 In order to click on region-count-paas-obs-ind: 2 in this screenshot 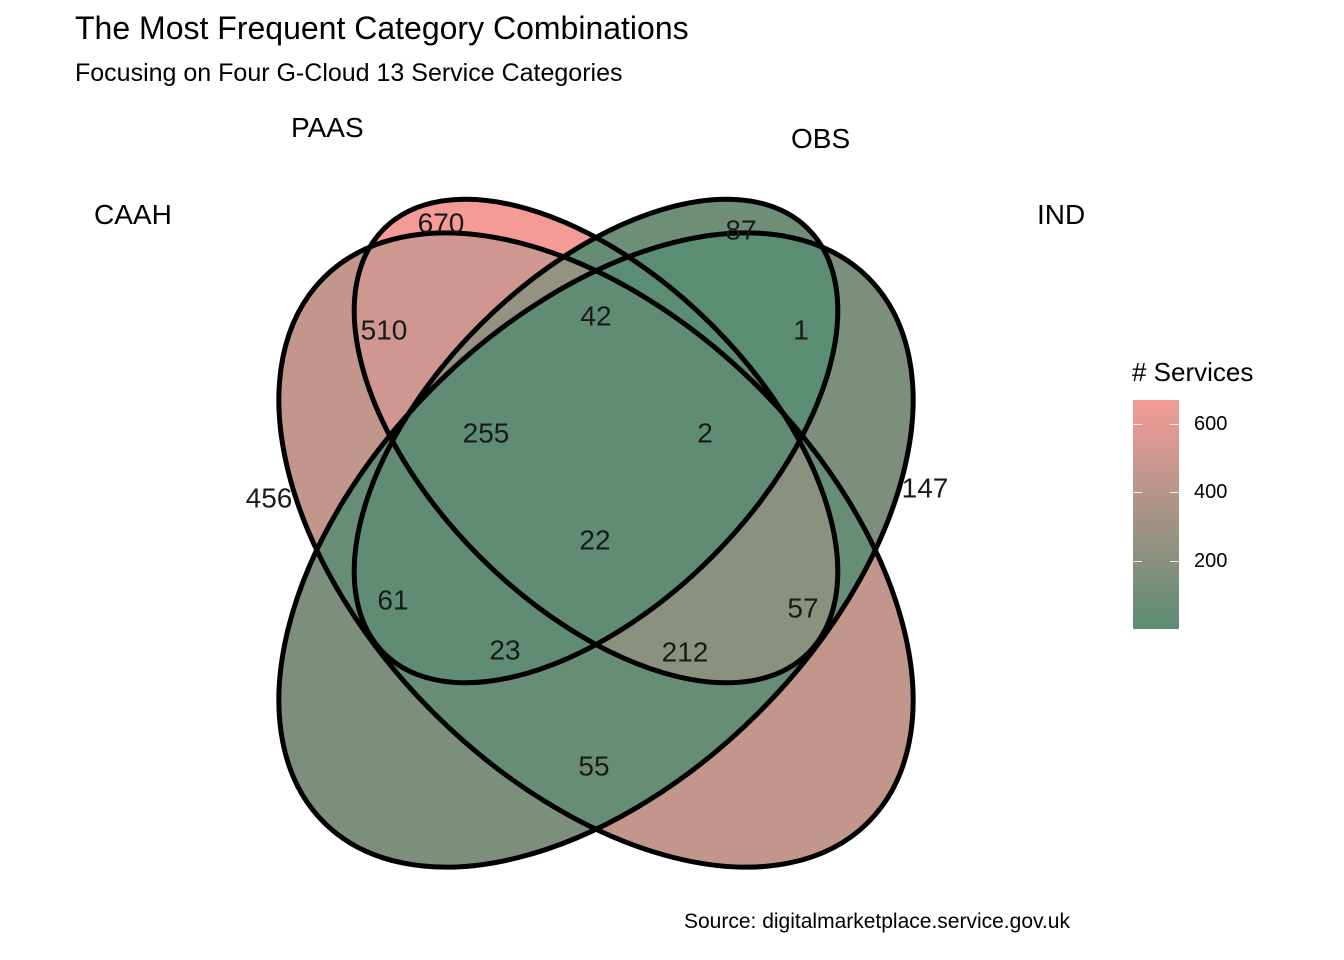, I will do `click(705, 433)`.